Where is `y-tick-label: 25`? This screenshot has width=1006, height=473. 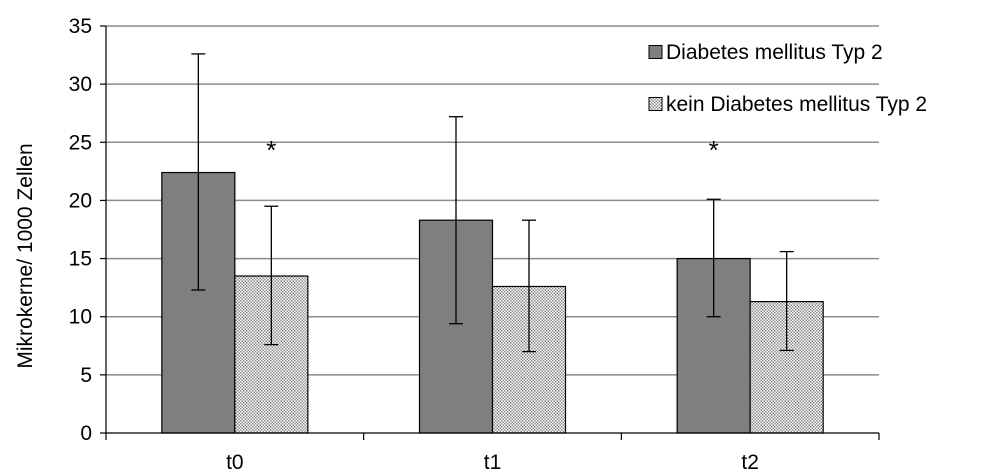
y-tick-label: 25 is located at coordinates (80, 142).